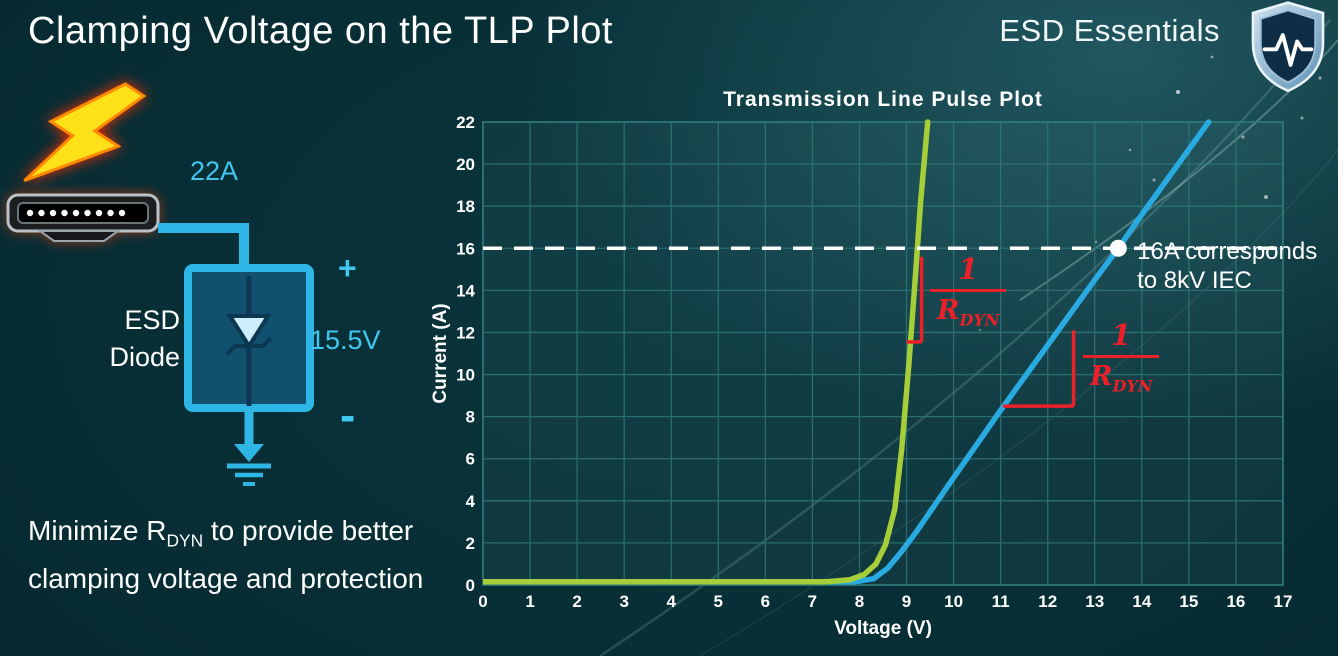  What do you see at coordinates (1094, 601) in the screenshot?
I see `svg-text: 13` at bounding box center [1094, 601].